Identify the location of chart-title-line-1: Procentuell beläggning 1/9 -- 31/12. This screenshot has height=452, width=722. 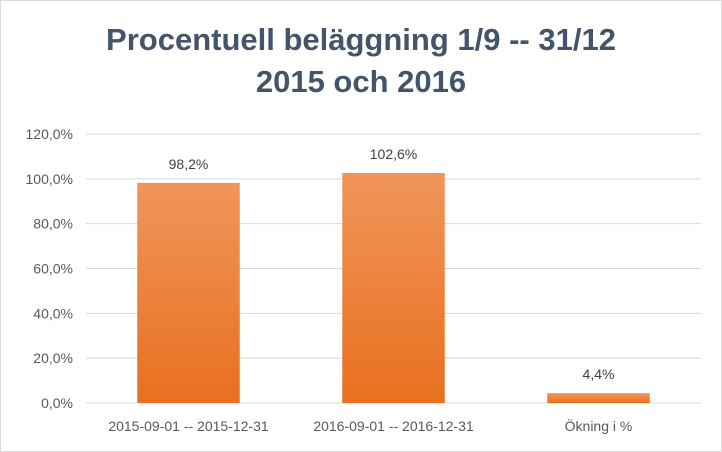
(361, 39).